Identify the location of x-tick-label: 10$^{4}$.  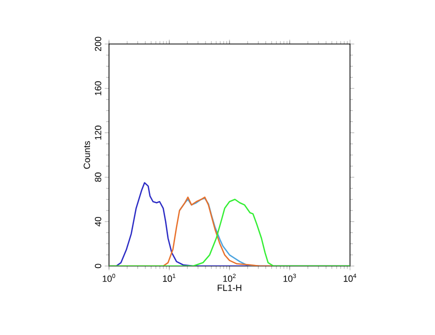
(350, 278).